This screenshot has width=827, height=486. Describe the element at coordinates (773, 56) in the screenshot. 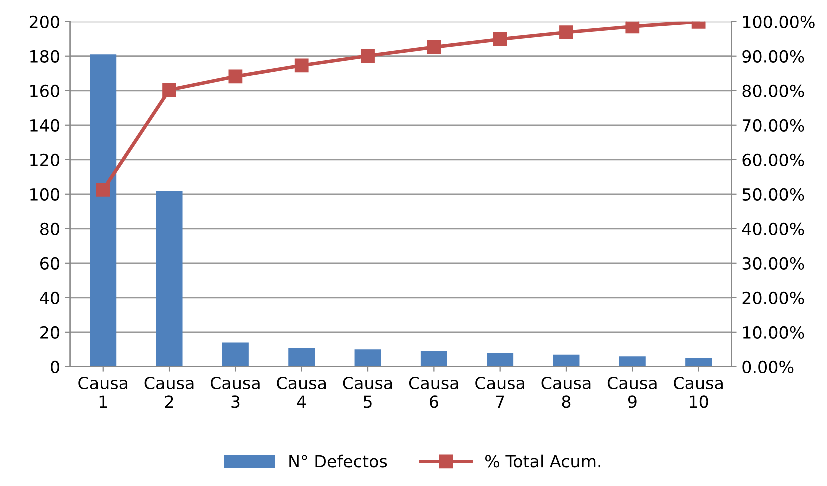

I see `y2-tick-label: 90.00%` at that location.